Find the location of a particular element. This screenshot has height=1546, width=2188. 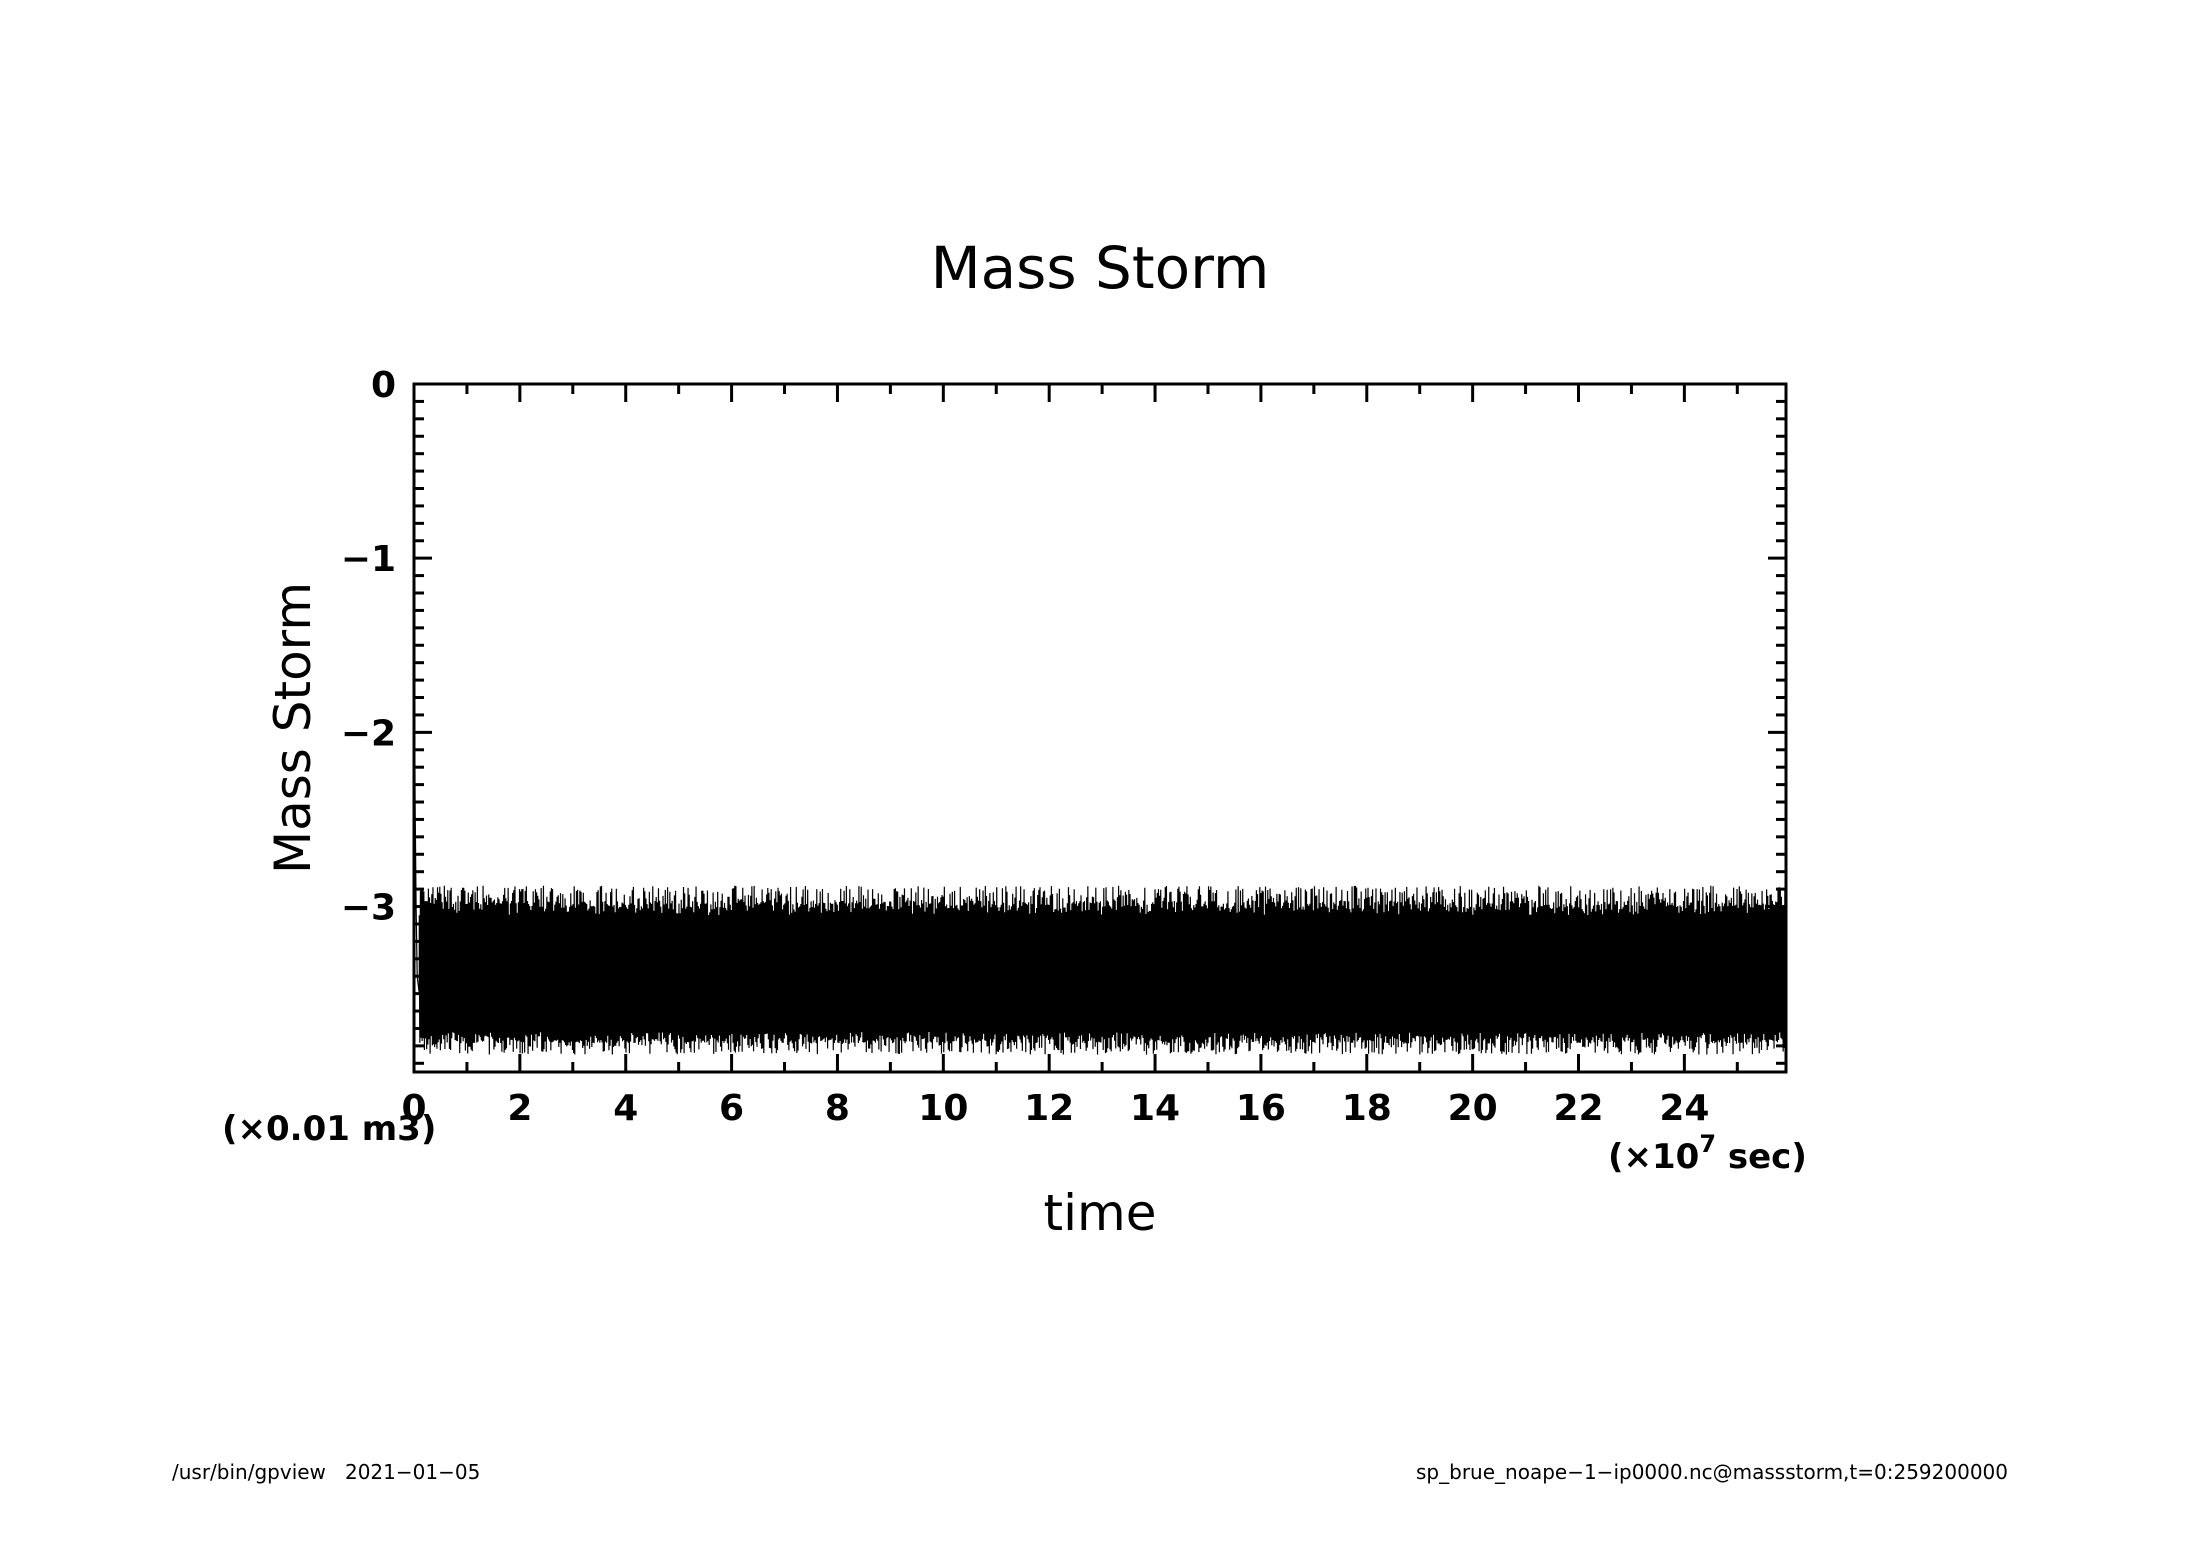

x-tick-label: 2 is located at coordinates (519, 1108).